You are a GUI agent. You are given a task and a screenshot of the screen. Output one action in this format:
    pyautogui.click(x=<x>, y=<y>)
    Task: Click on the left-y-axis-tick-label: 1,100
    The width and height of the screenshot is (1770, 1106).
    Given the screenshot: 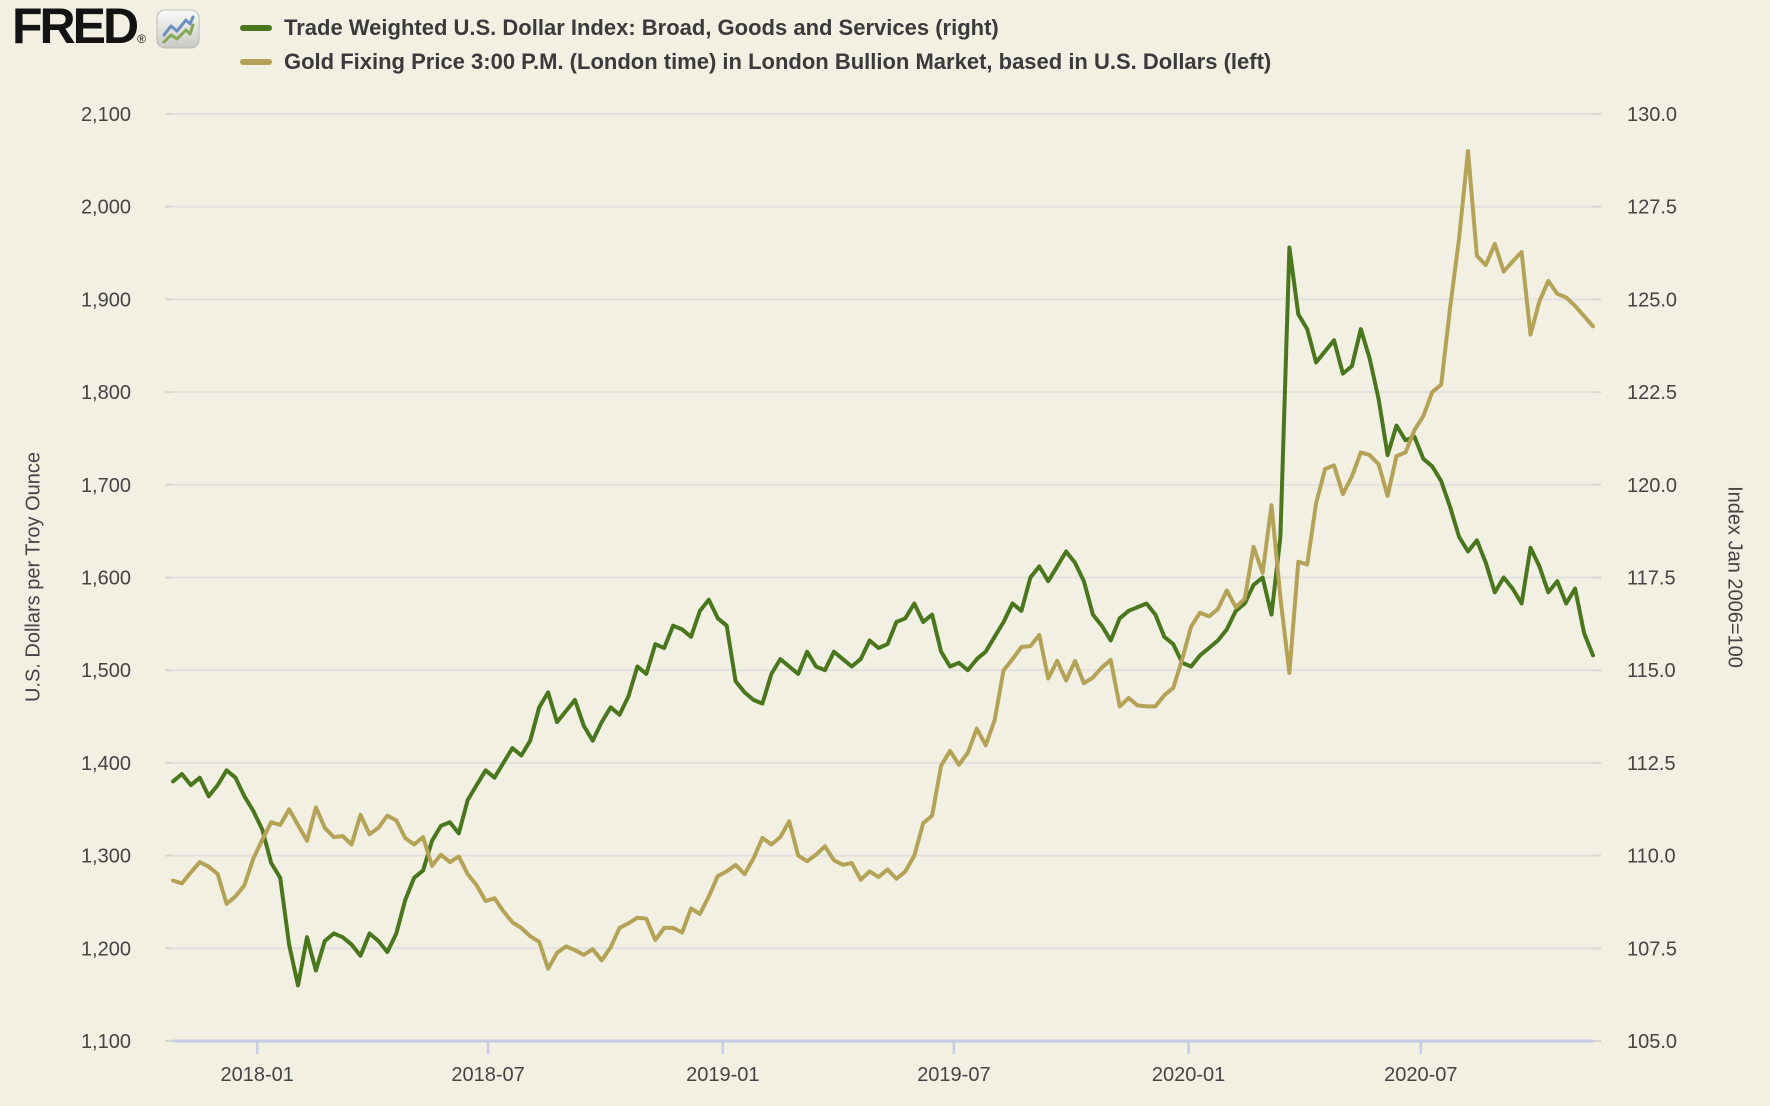 What is the action you would take?
    pyautogui.click(x=106, y=1042)
    